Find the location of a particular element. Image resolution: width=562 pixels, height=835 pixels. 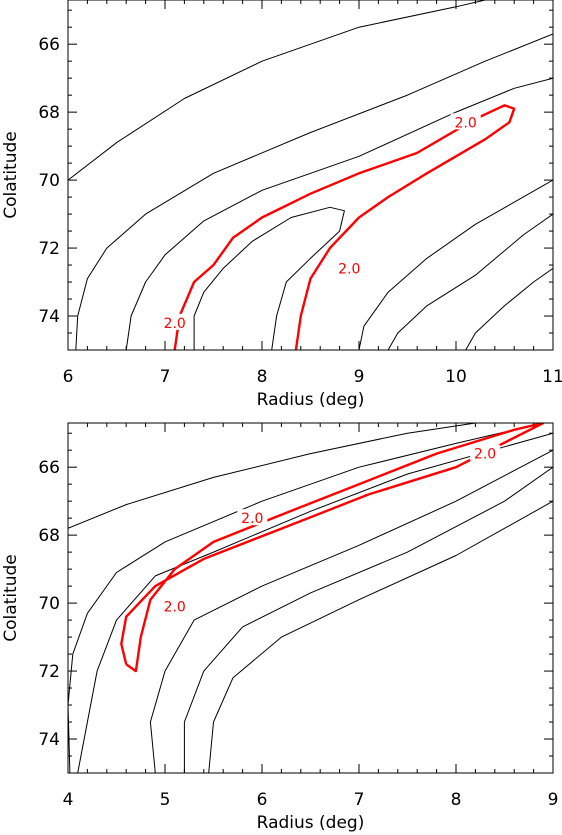

x-tick-label: 5 is located at coordinates (165, 800).